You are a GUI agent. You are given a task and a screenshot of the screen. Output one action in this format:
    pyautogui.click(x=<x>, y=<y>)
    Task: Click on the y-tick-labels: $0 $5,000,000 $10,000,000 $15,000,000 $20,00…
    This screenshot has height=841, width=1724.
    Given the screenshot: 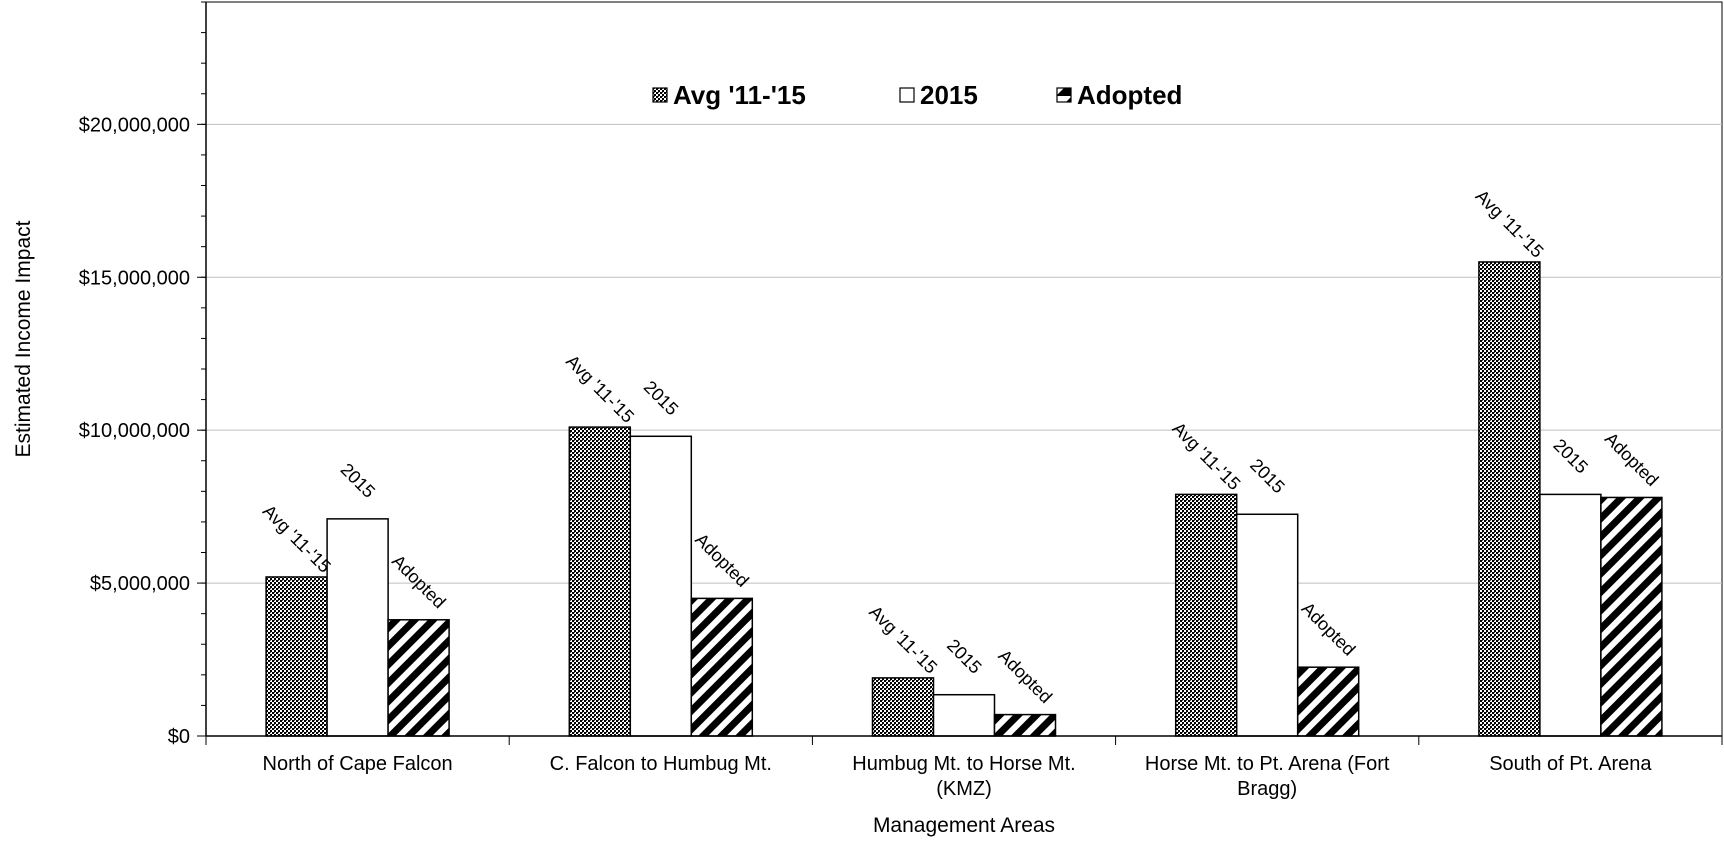 What is the action you would take?
    pyautogui.click(x=134, y=431)
    